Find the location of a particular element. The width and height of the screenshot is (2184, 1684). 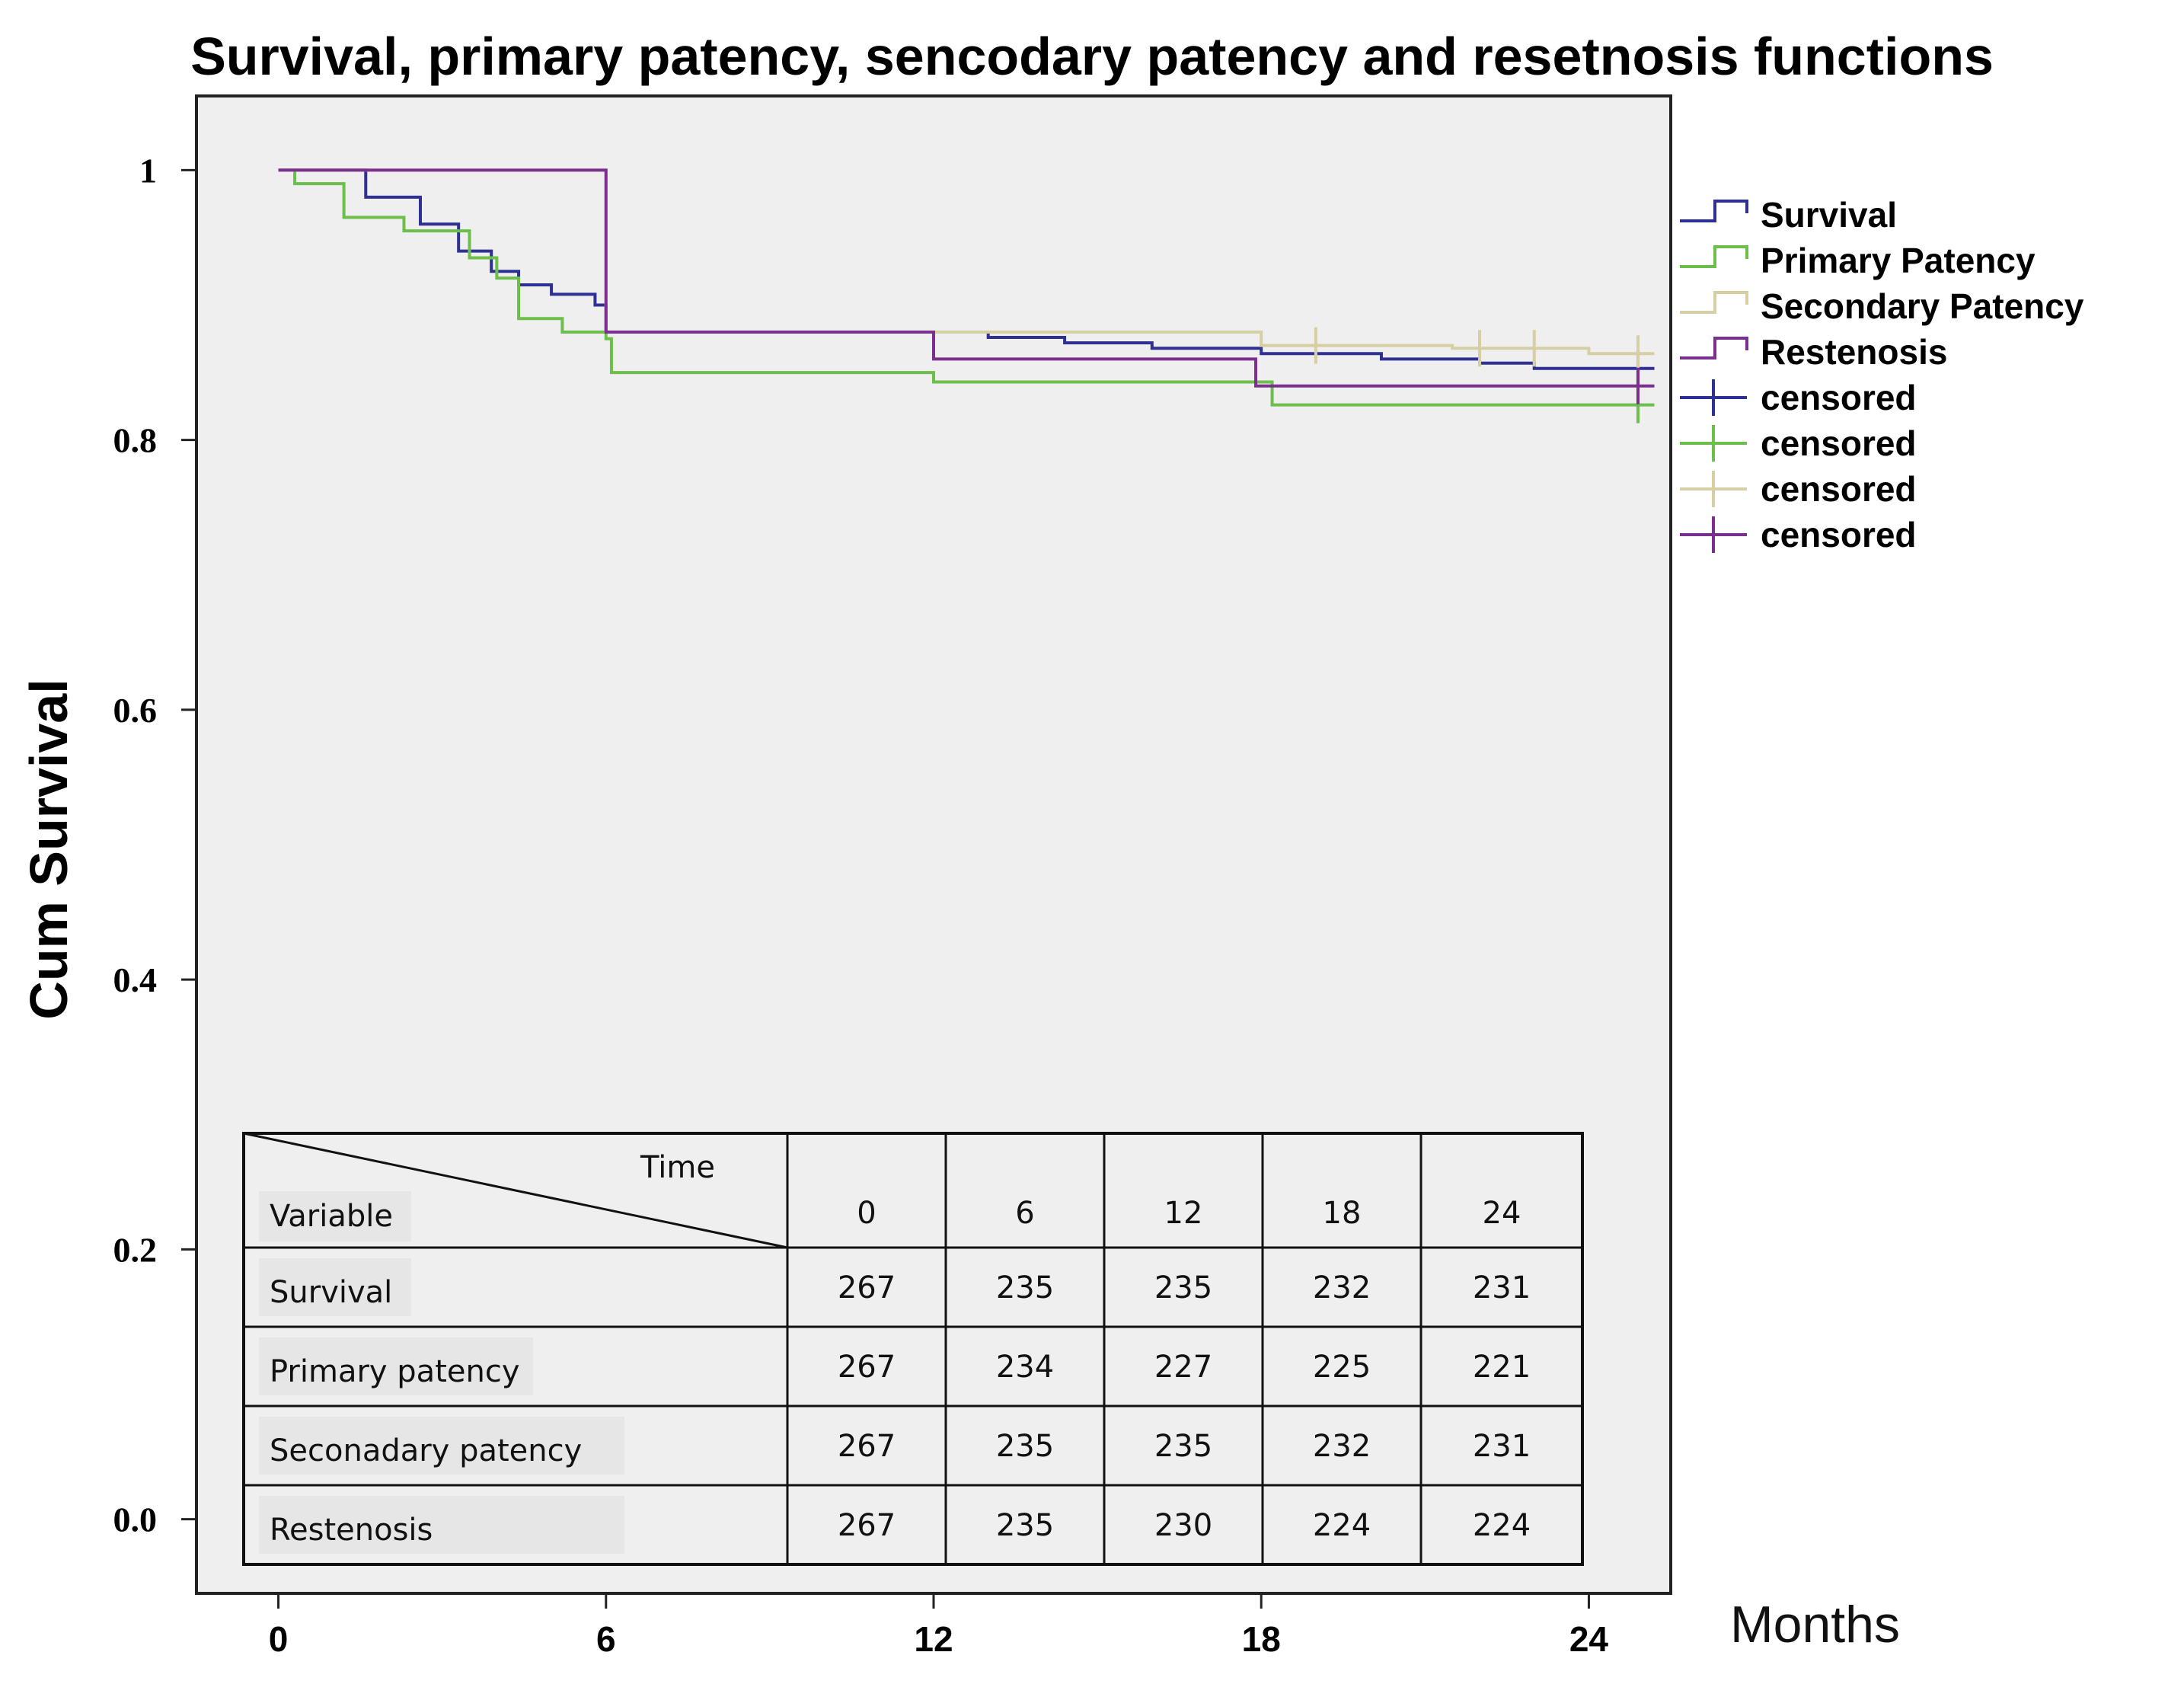

y-axis-label: Cum Survival is located at coordinates (48, 849).